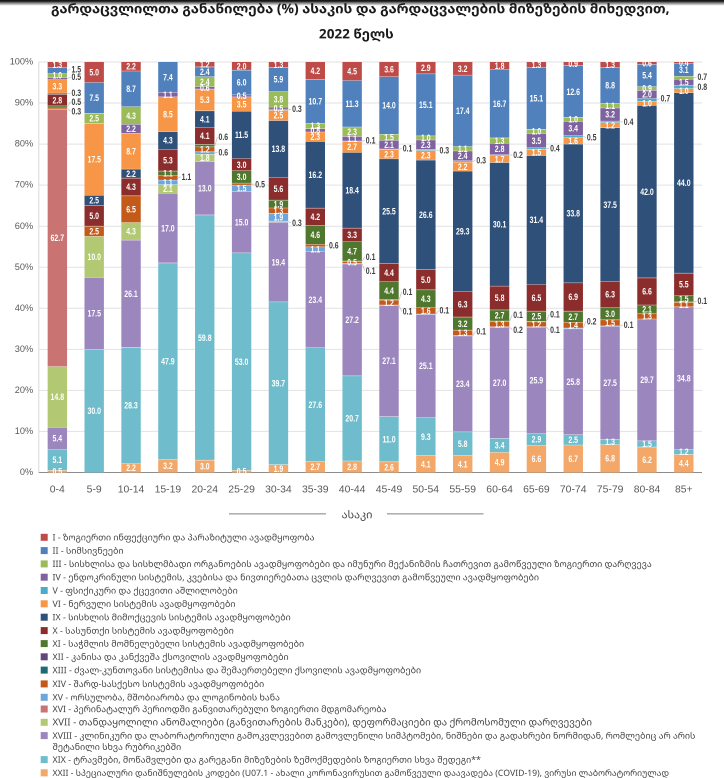 This screenshot has height=778, width=724. I want to click on svg-text: 60-64, so click(499, 490).